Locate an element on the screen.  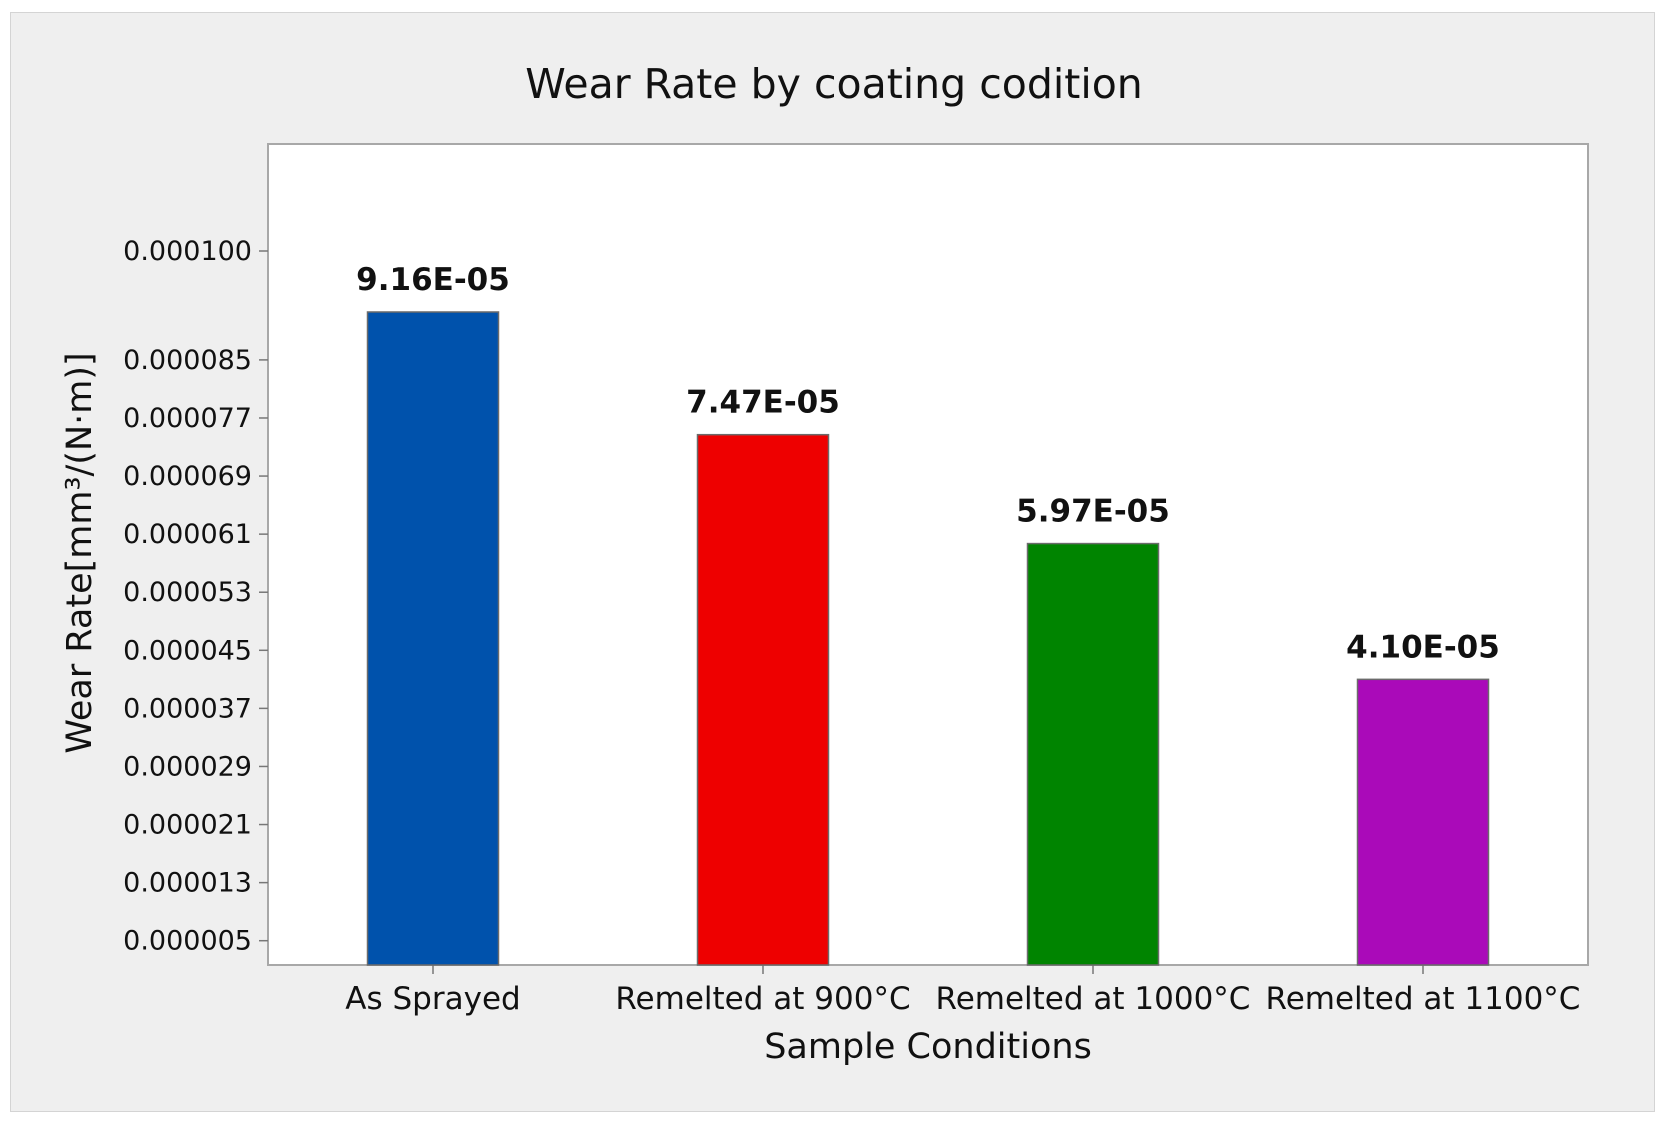
y-tick-label: 0.000013 is located at coordinates (187, 883).